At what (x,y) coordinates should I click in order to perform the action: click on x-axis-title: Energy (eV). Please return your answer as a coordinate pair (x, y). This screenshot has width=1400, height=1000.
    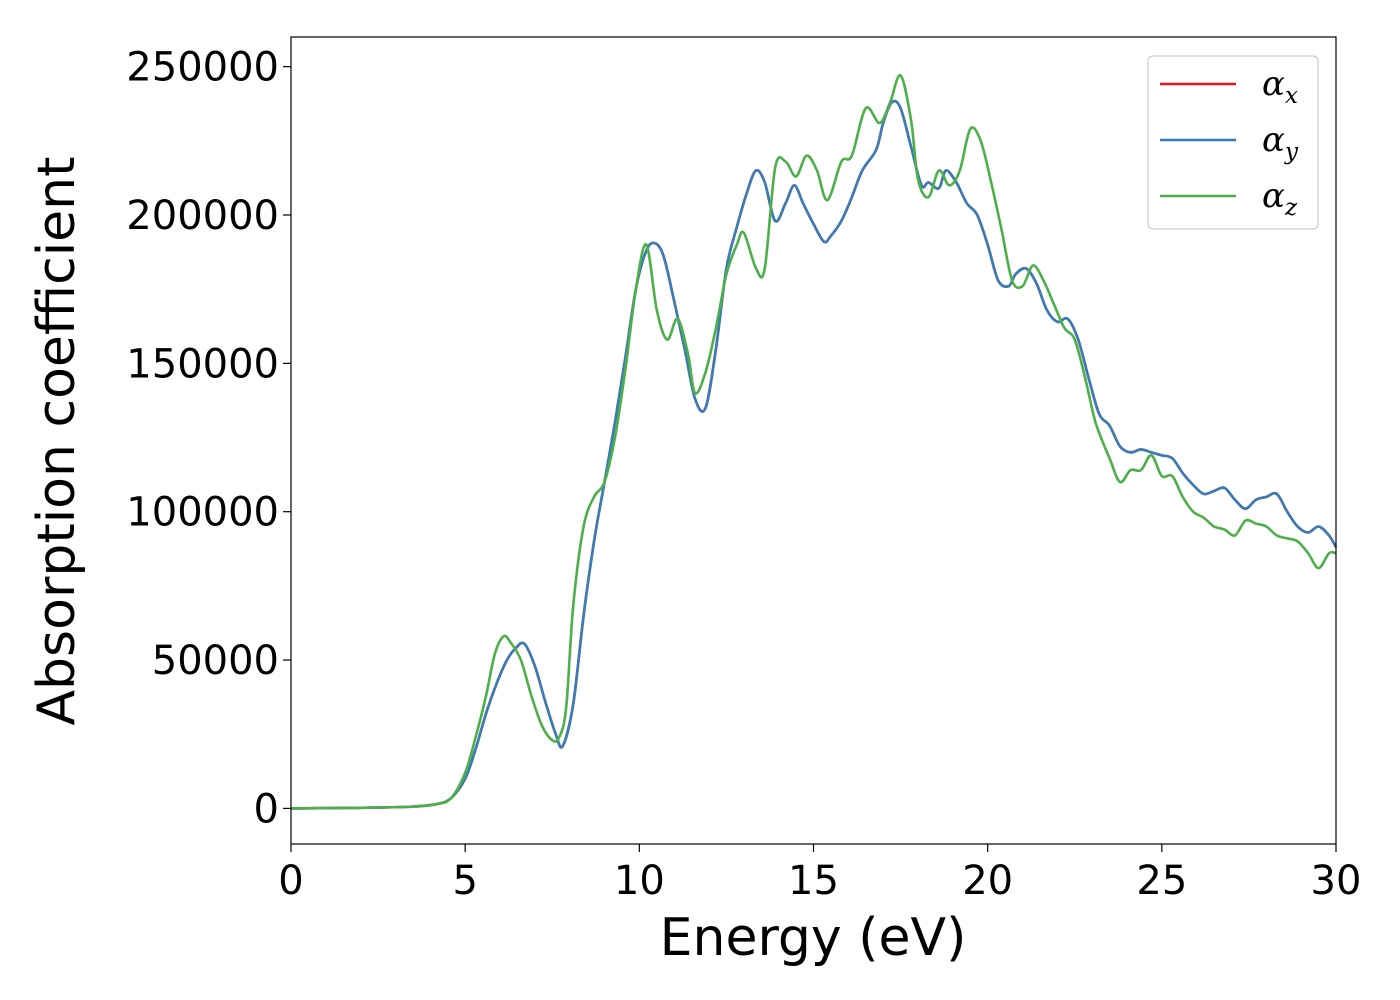
    Looking at the image, I should click on (813, 938).